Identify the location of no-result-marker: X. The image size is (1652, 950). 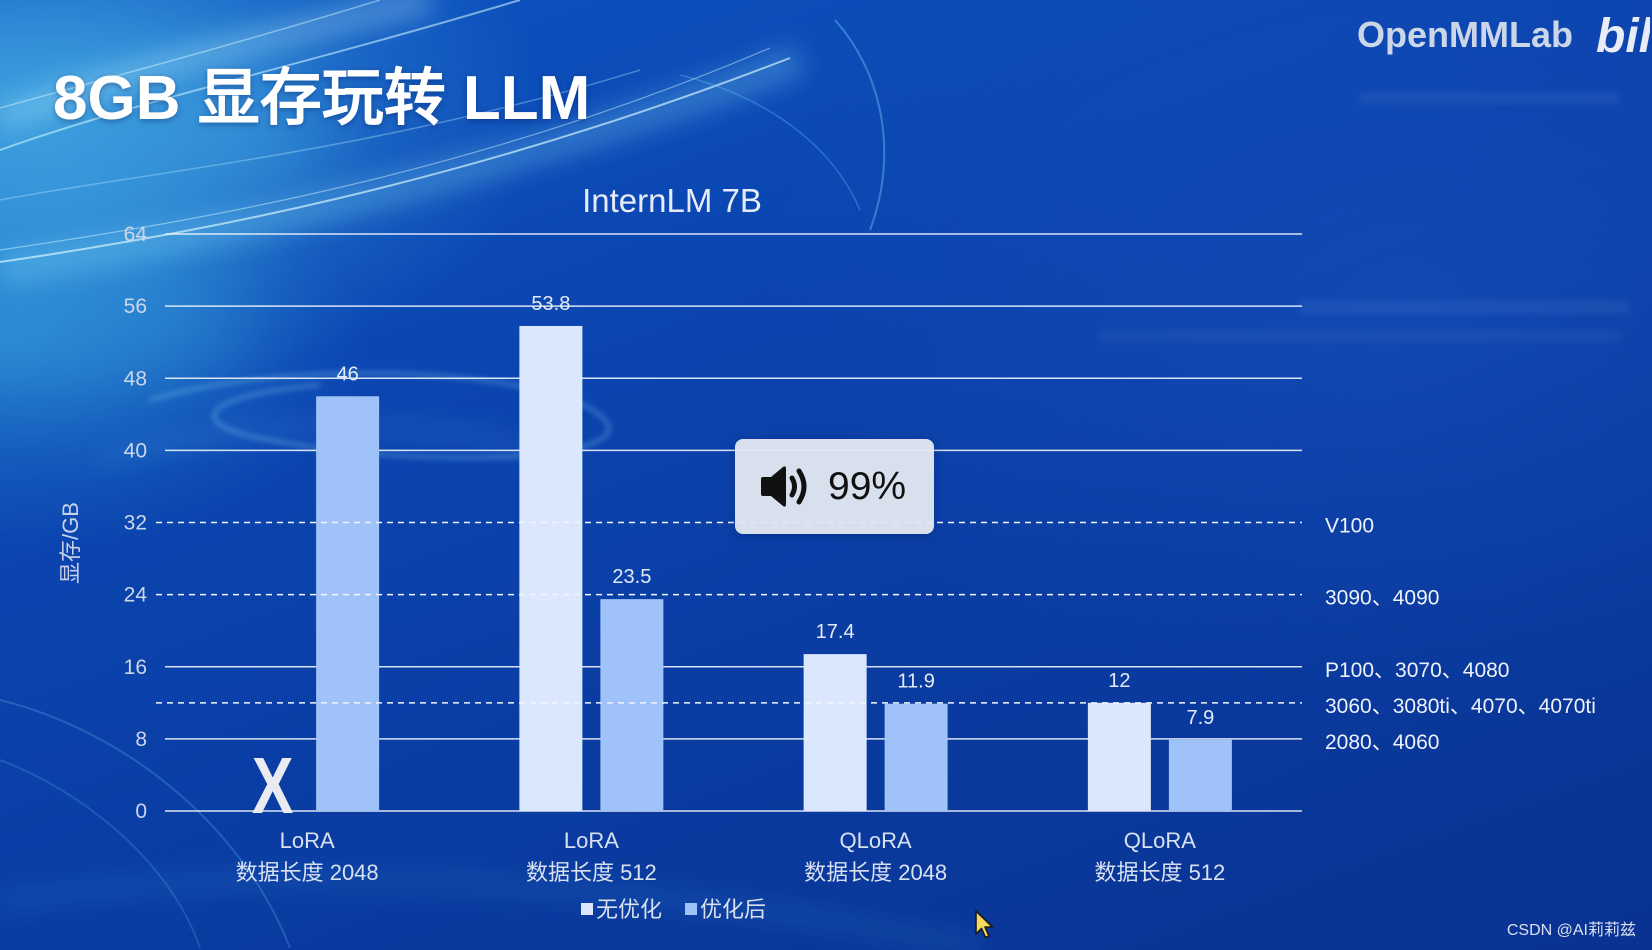
(273, 786).